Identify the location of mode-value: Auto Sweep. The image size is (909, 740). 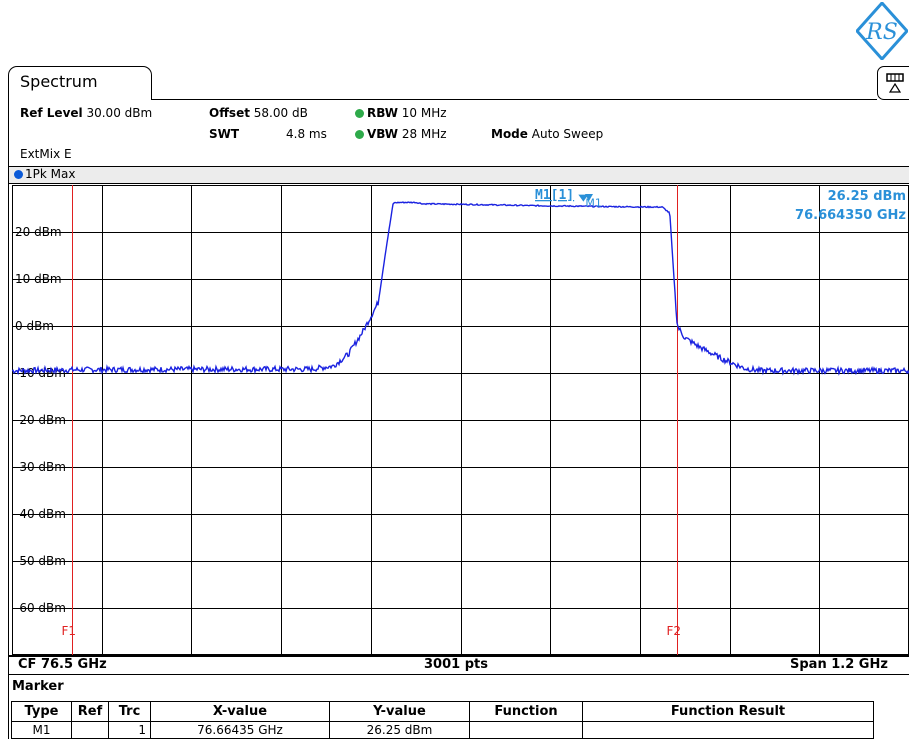
(567, 134).